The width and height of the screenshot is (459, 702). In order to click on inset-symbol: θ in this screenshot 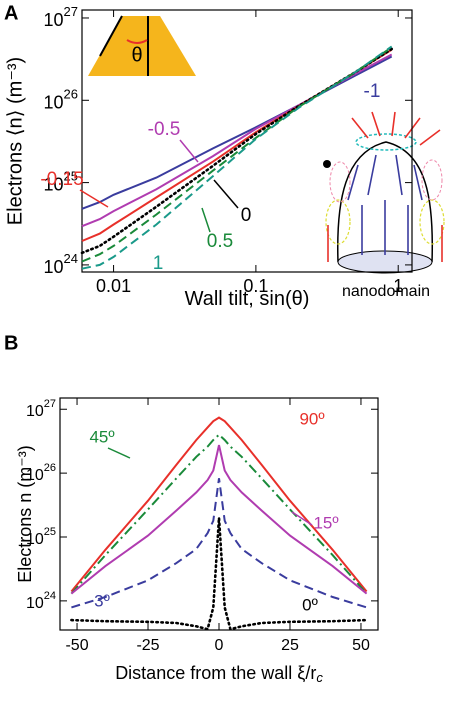, I will do `click(136, 55)`.